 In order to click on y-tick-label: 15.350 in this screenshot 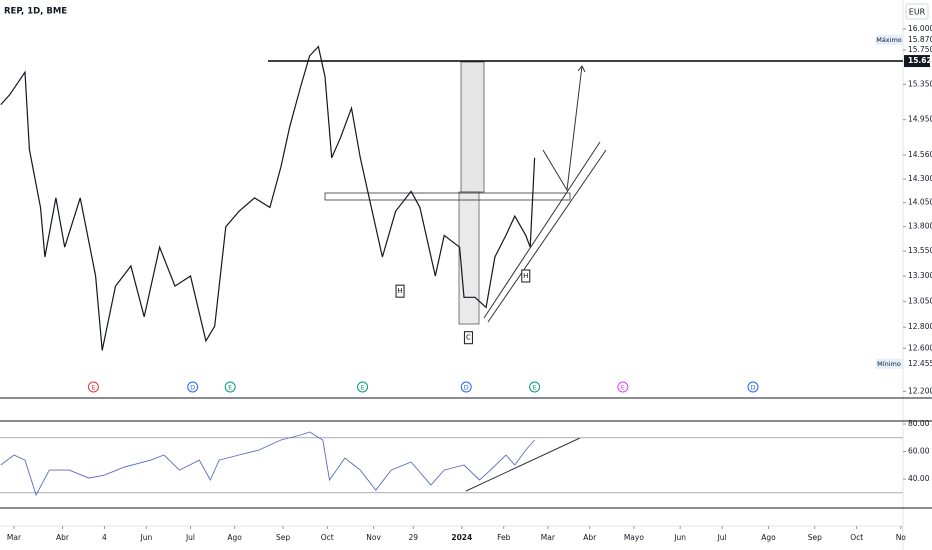, I will do `click(920, 83)`.